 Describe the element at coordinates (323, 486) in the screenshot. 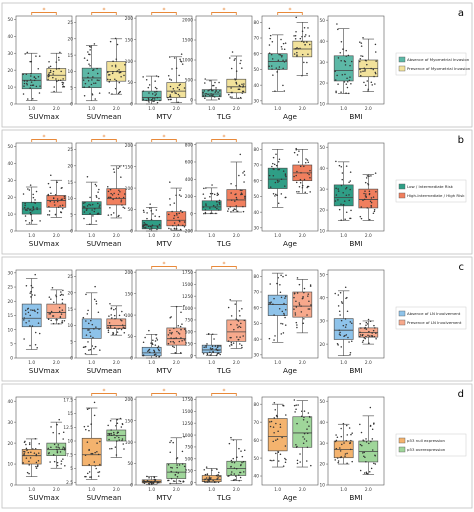

I see `y-tick-label: 10` at that location.